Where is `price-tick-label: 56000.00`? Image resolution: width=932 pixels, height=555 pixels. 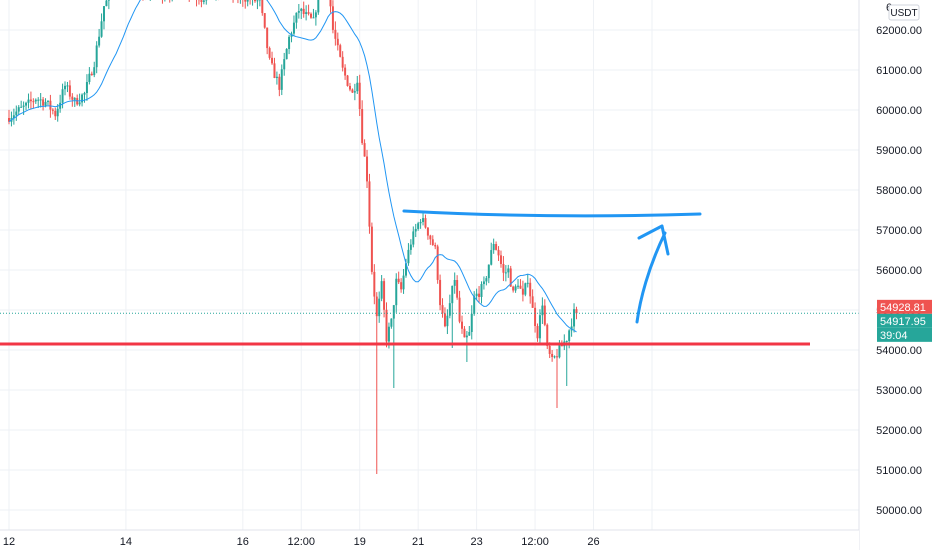
price-tick-label: 56000.00 is located at coordinates (899, 271).